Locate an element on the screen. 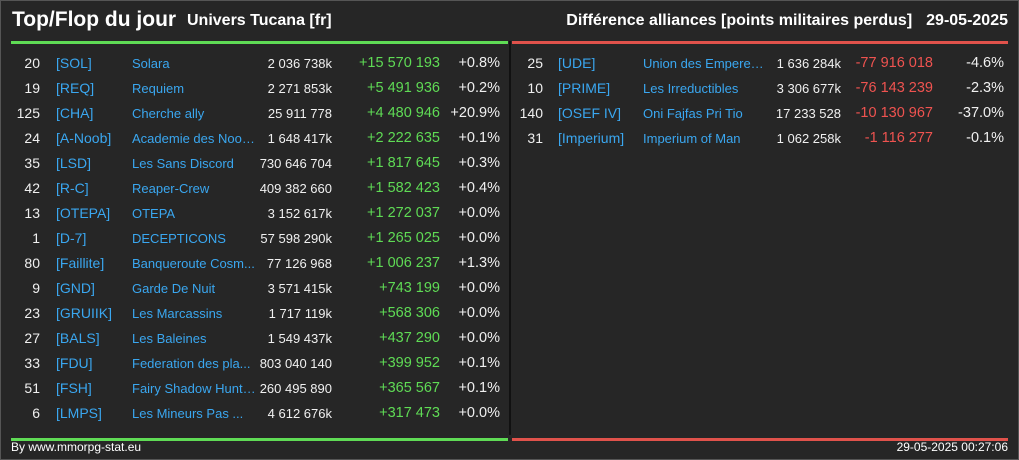 This screenshot has width=1019, height=460. alliance-name: Garde De Nuit is located at coordinates (174, 288).